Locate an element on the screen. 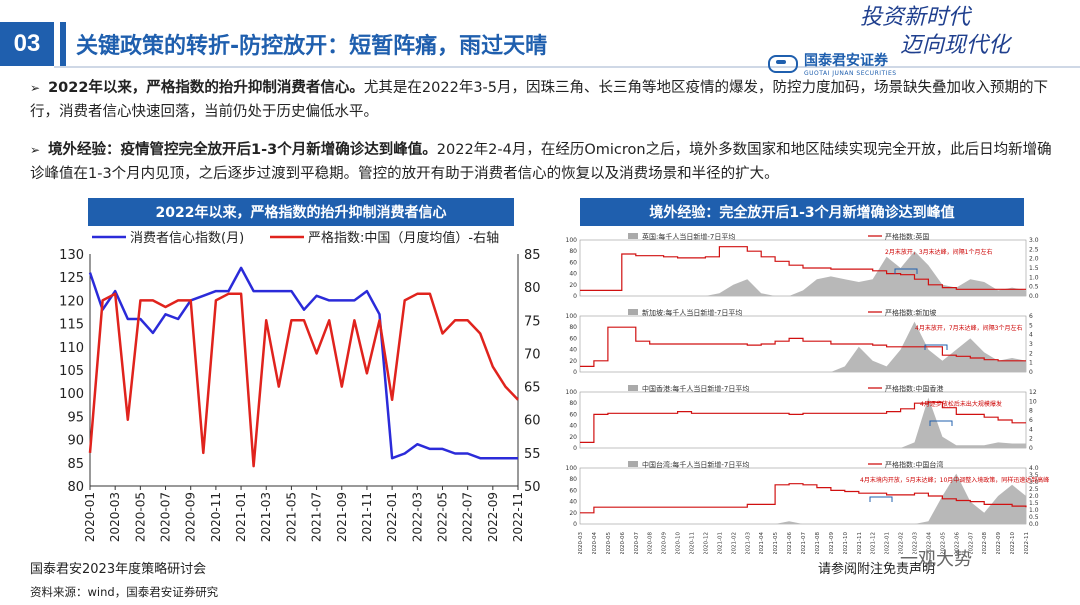  disclaimer-link: 请参阅附注免责声明 is located at coordinates (877, 569).